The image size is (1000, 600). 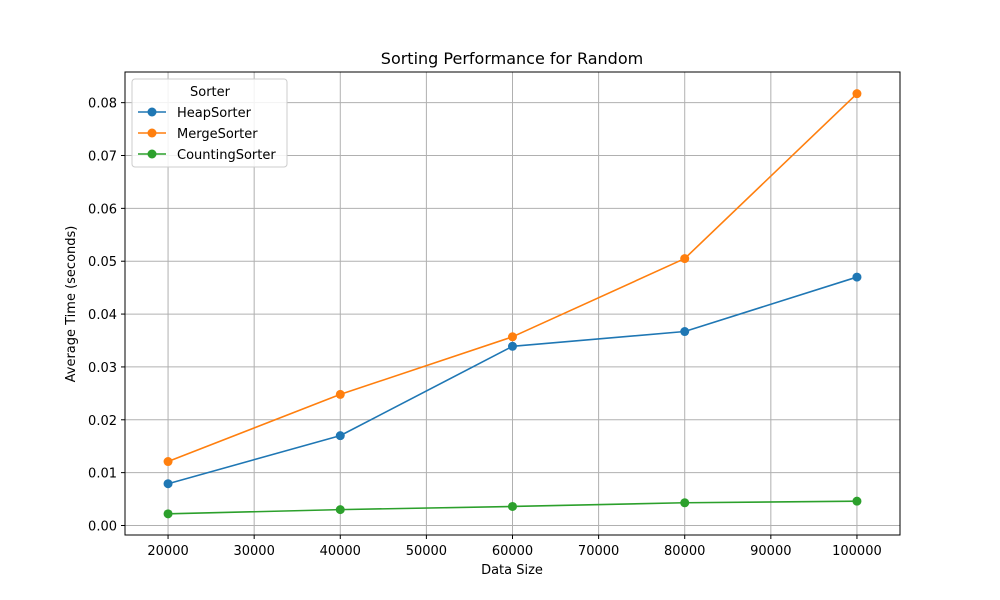 What do you see at coordinates (102, 262) in the screenshot?
I see `y-tick-label: 0.05` at bounding box center [102, 262].